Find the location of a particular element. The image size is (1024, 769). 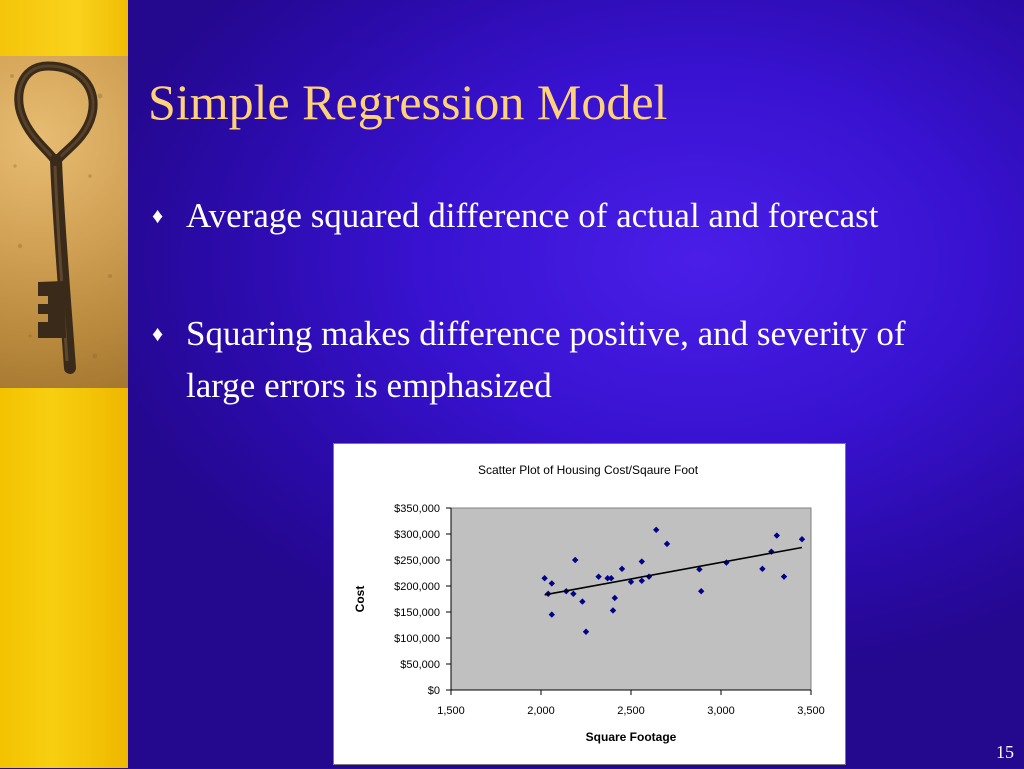

x-tick-label: 3,500 is located at coordinates (811, 711).